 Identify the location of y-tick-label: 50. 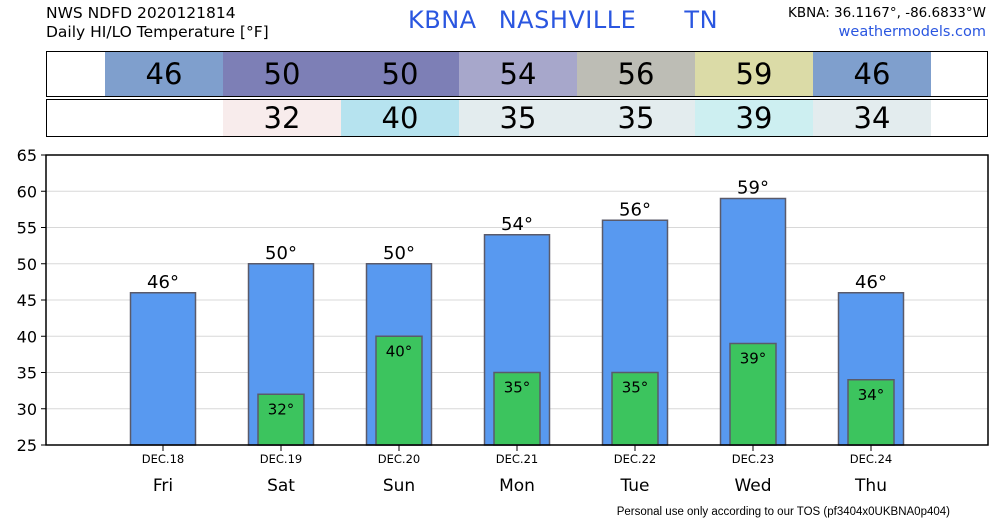
(27, 264).